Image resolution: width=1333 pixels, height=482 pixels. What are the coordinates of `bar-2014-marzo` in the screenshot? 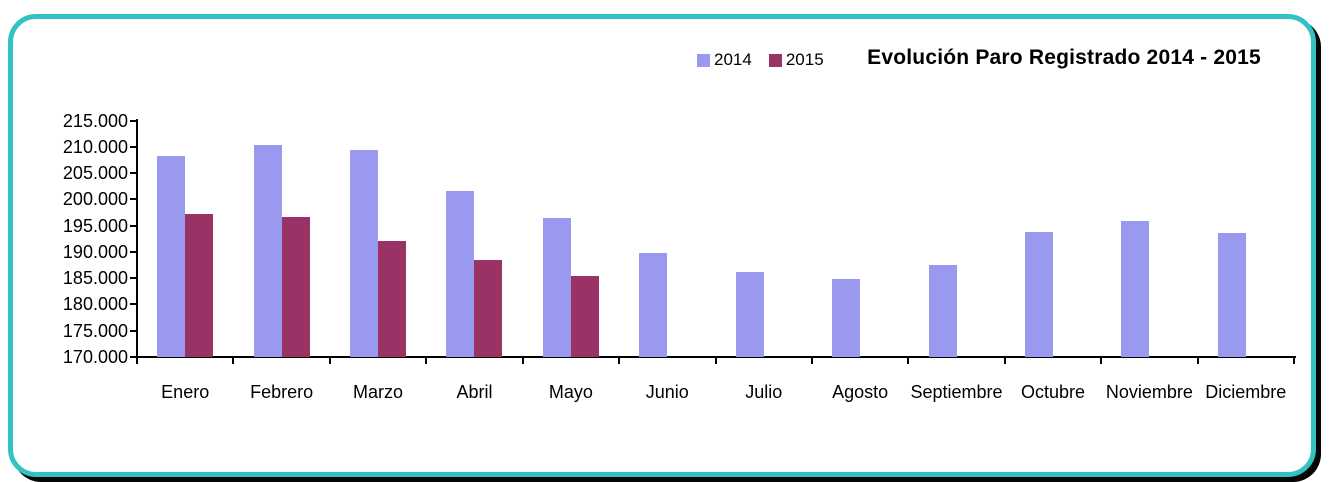 It's located at (364, 253).